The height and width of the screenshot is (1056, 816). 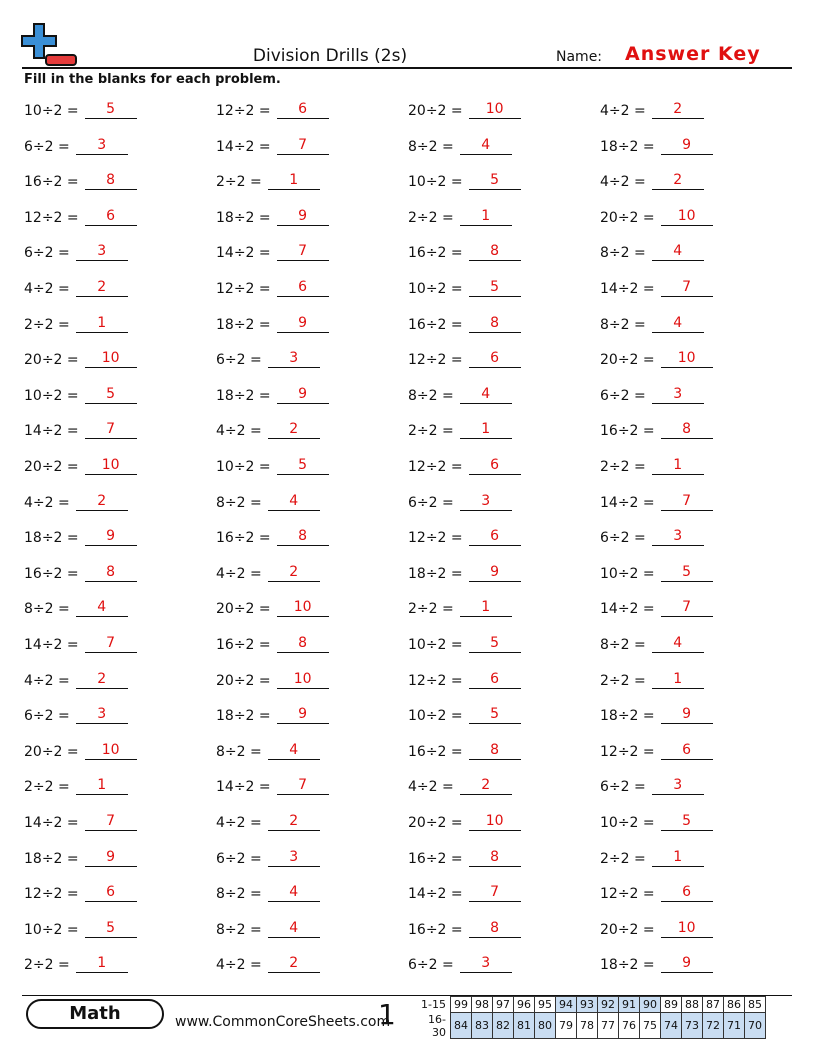 What do you see at coordinates (755, 1004) in the screenshot?
I see `score-cell: 85` at bounding box center [755, 1004].